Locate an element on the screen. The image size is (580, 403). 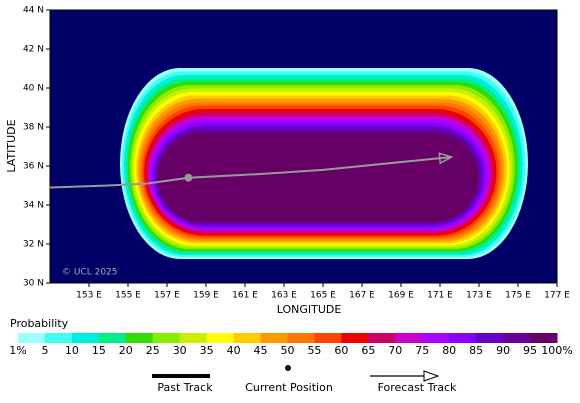
colorbar-label: 100% is located at coordinates (556, 350).